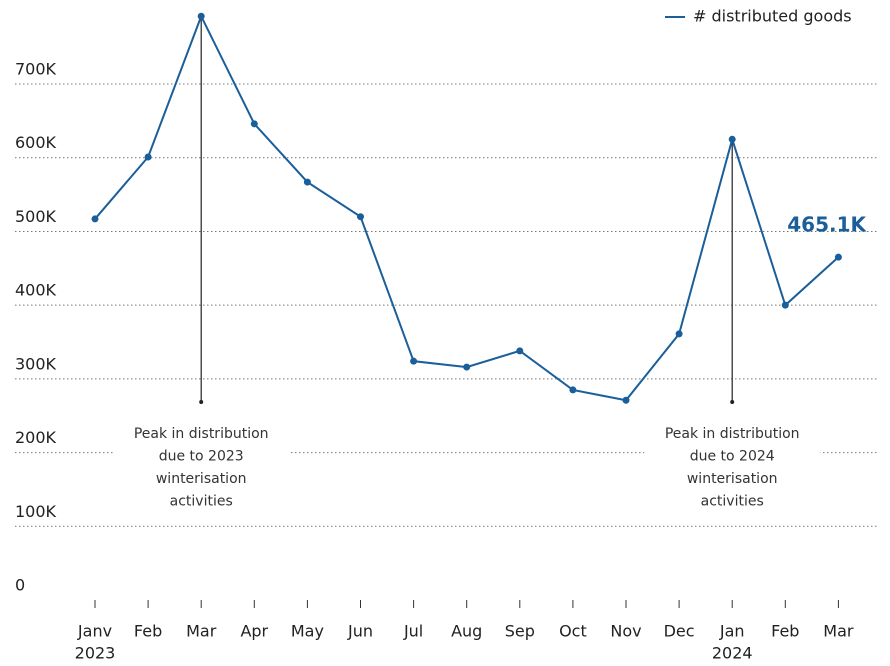 The width and height of the screenshot is (890, 666). Describe the element at coordinates (625, 631) in the screenshot. I see `x-tick-label: Nov` at that location.